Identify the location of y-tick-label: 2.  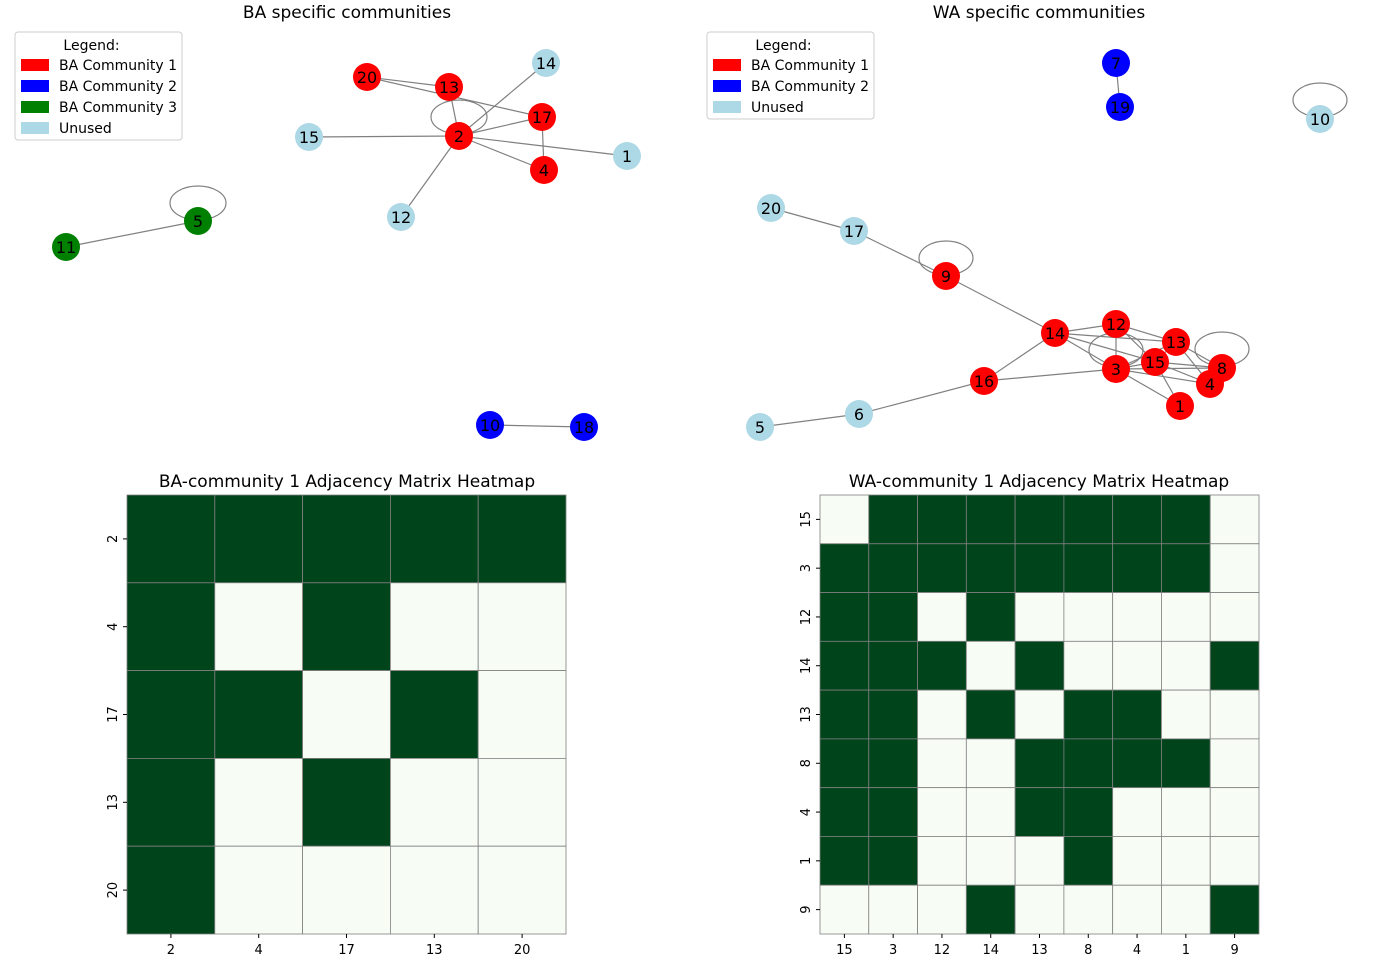
(113, 539).